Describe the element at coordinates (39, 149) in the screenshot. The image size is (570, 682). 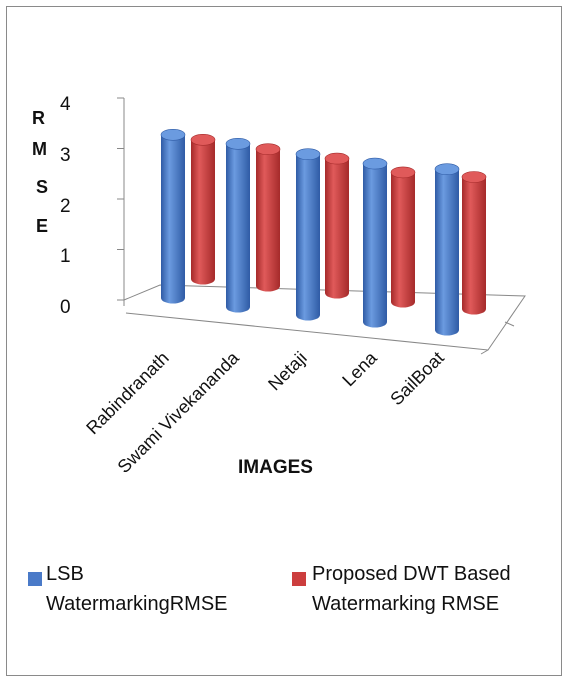
I see `y-axis-label-letter: M` at that location.